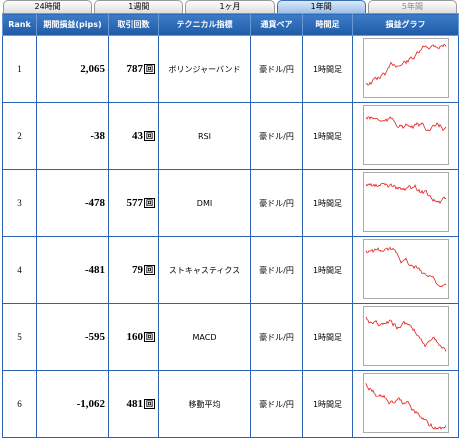 The image size is (460, 445). I want to click on trade-count: 43, so click(137, 136).